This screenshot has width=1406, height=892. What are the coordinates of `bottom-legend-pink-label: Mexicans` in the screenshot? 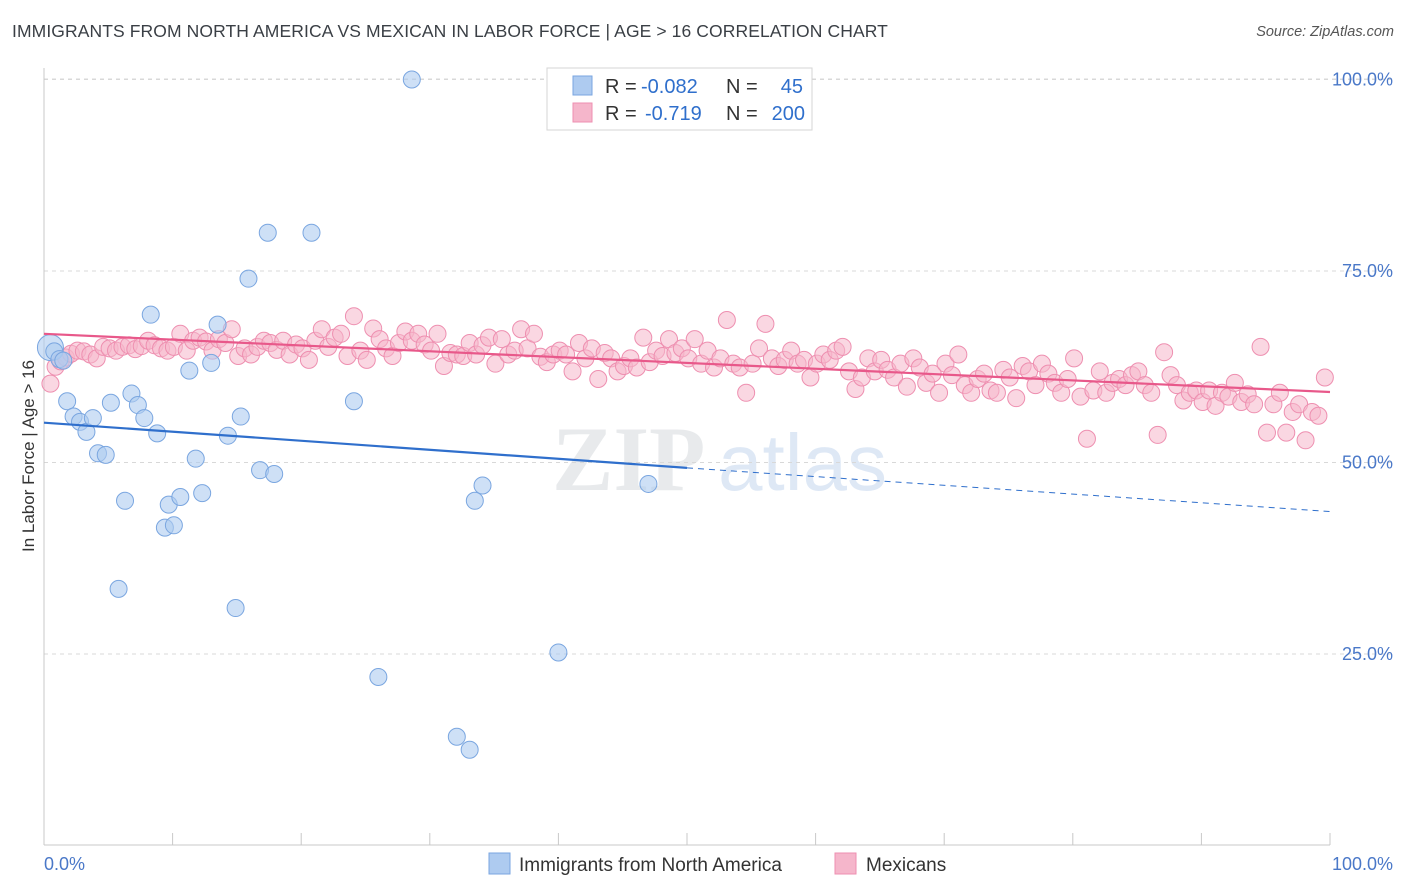 It's located at (906, 865).